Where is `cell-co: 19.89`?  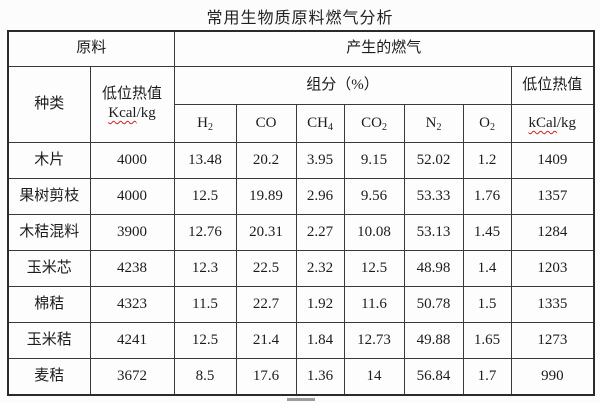
cell-co: 19.89 is located at coordinates (266, 196).